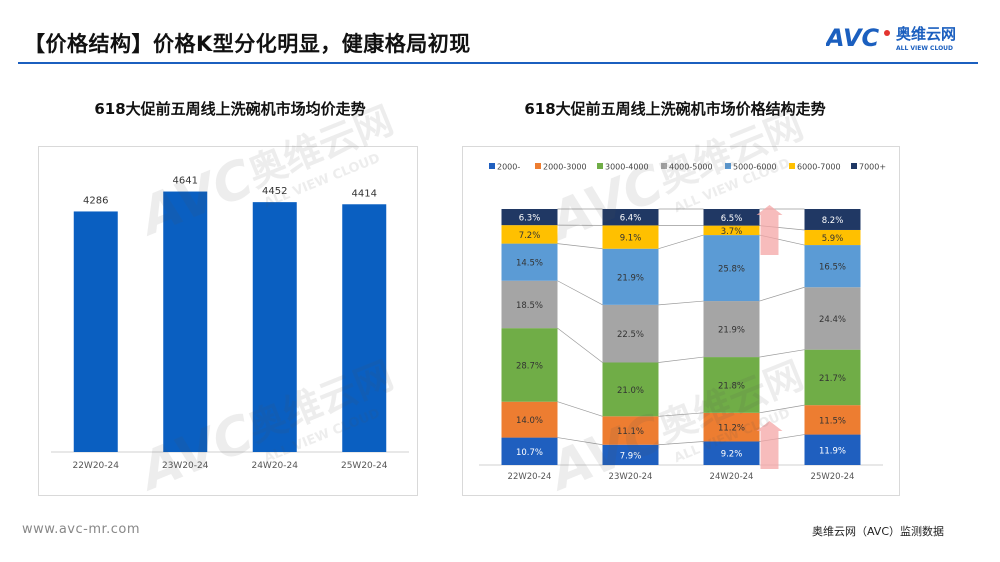 The height and width of the screenshot is (562, 1000). I want to click on legend-label: 5000-6000, so click(755, 167).